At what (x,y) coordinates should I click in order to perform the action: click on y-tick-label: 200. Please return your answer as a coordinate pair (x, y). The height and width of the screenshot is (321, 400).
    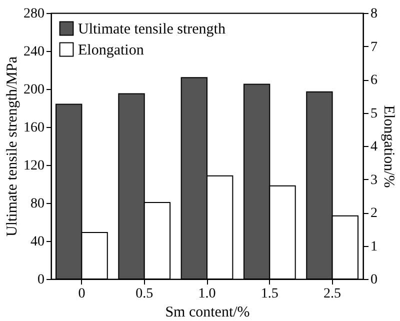
    Looking at the image, I should click on (34, 90).